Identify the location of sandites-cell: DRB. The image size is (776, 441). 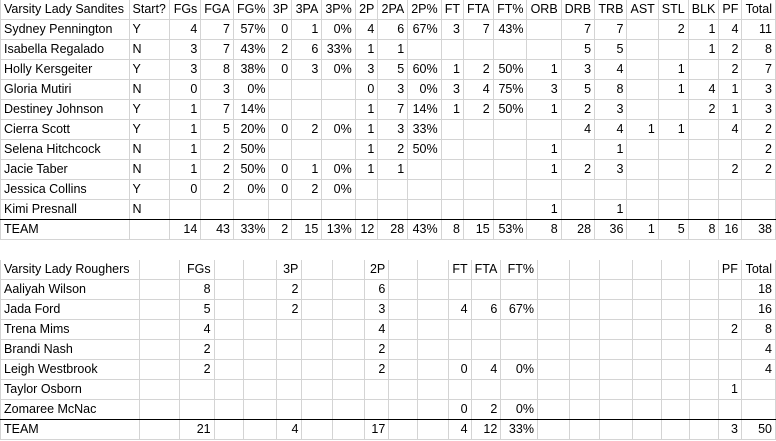
(578, 10).